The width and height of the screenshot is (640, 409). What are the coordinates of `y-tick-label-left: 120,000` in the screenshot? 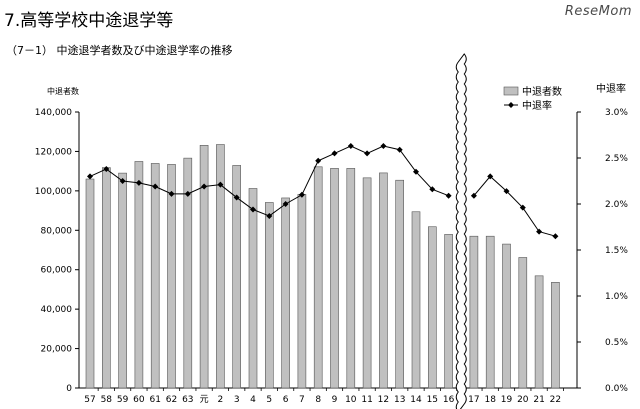 It's located at (53, 152).